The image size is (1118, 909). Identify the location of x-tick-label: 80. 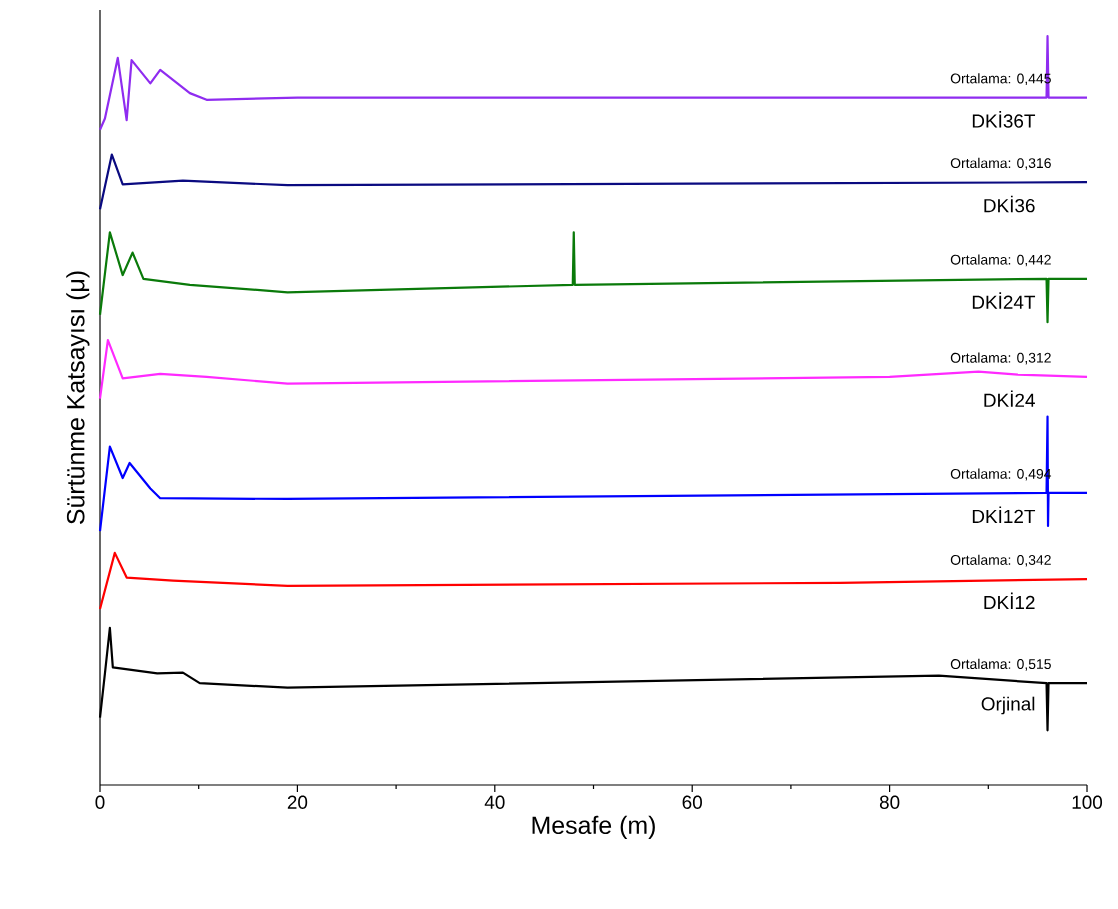
(889, 802).